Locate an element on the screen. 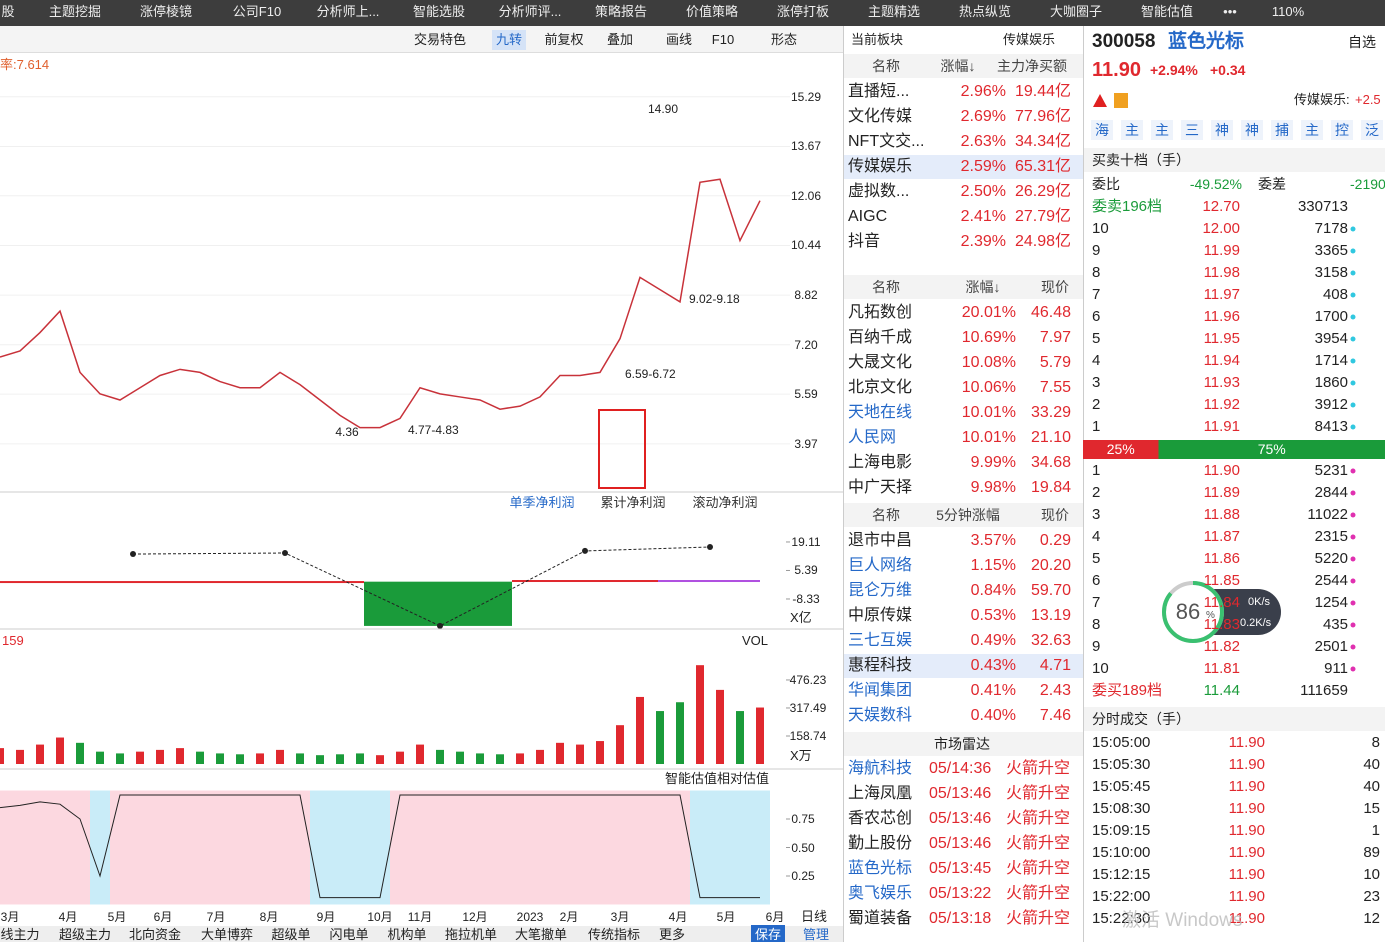  toolbar-button: 前复权 is located at coordinates (564, 39).